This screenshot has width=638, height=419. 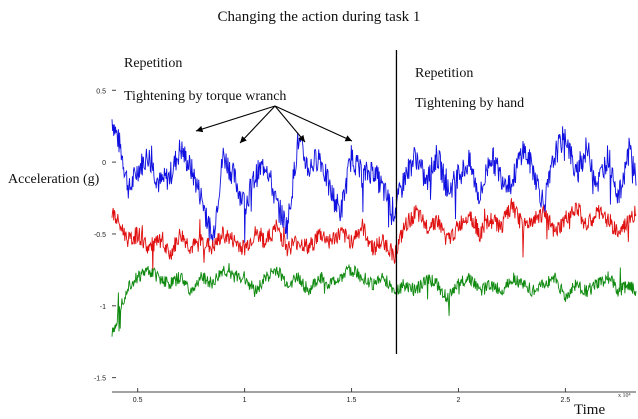 I want to click on chart-title: Changing the action during task 1, so click(x=319, y=17).